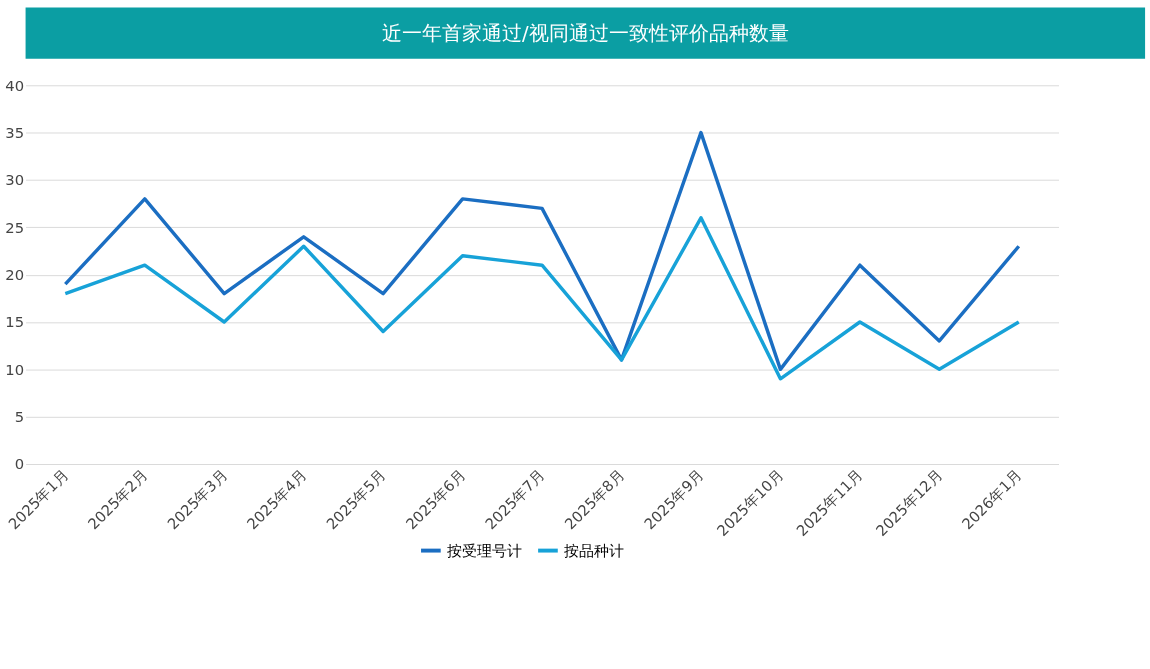 The width and height of the screenshot is (1150, 669). What do you see at coordinates (593, 550) in the screenshot?
I see `legend-label: 按品种计` at bounding box center [593, 550].